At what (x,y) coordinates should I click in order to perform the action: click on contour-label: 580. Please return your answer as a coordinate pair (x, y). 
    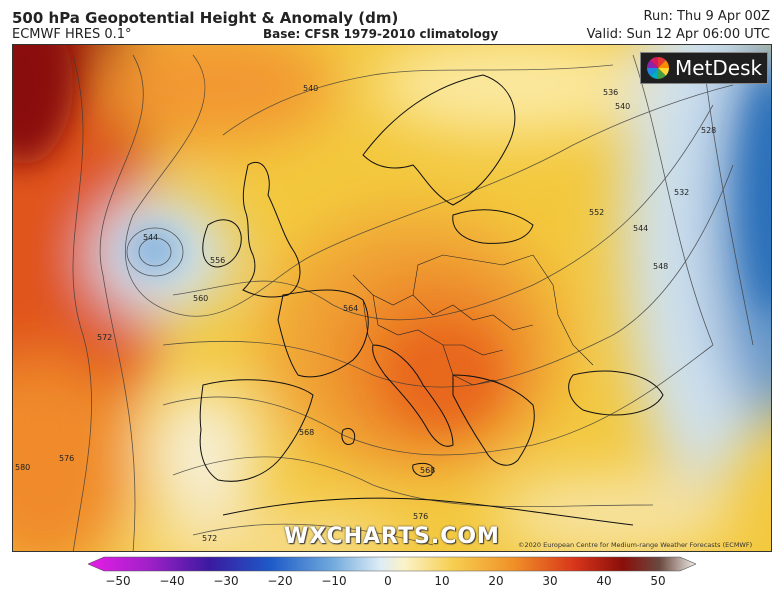
    Looking at the image, I should click on (22, 467).